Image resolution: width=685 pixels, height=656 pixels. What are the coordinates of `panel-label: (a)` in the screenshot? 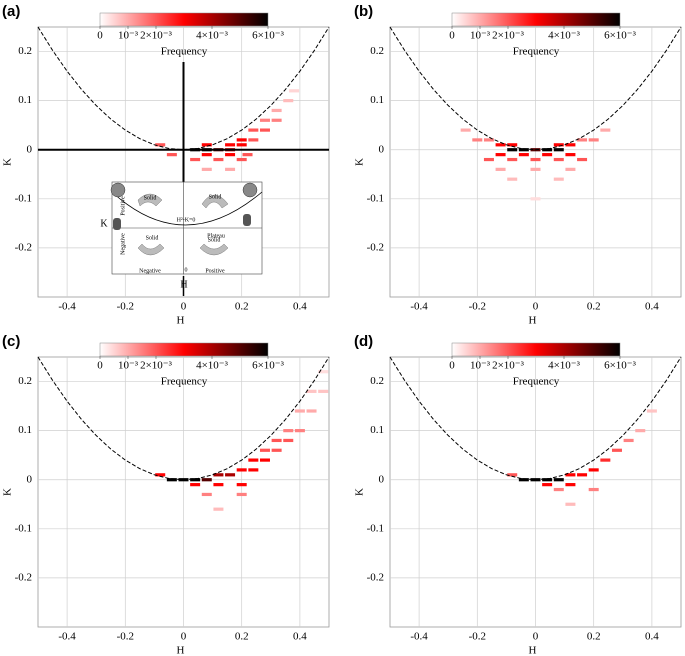 It's located at (11, 11).